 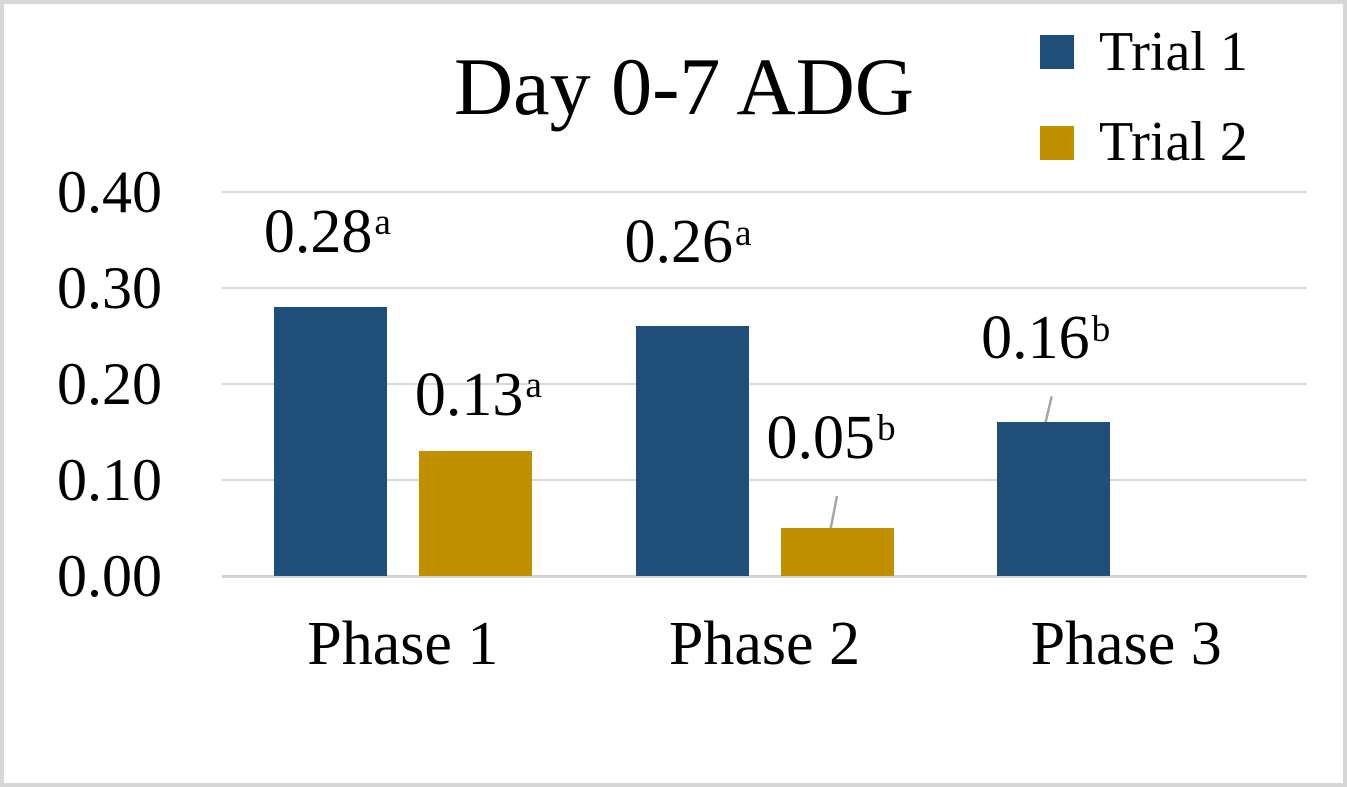 I want to click on data-label: 0.13a, so click(x=478, y=395).